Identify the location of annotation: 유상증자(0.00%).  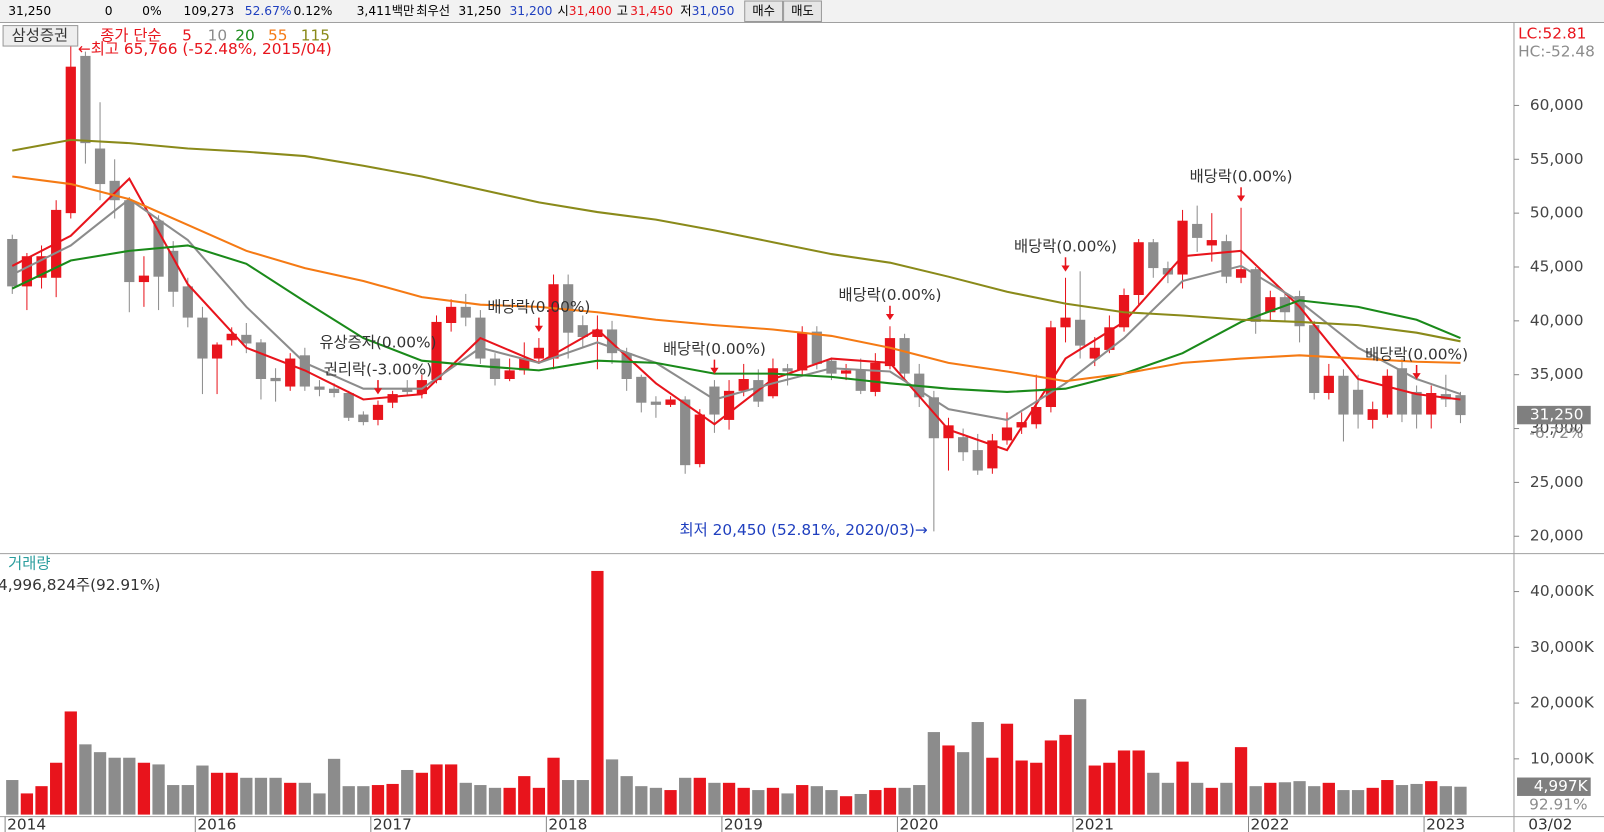
(377, 343).